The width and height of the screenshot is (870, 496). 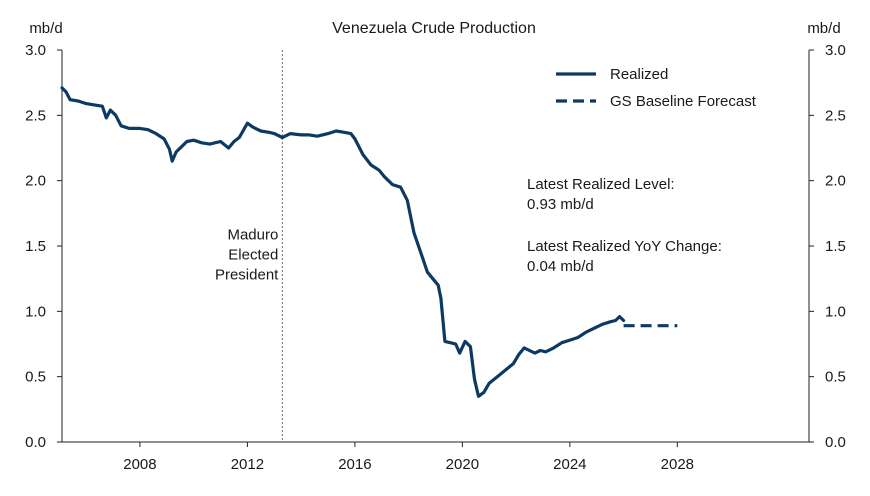 I want to click on annotation-level-value: 0.93 mb/d, so click(x=560, y=204).